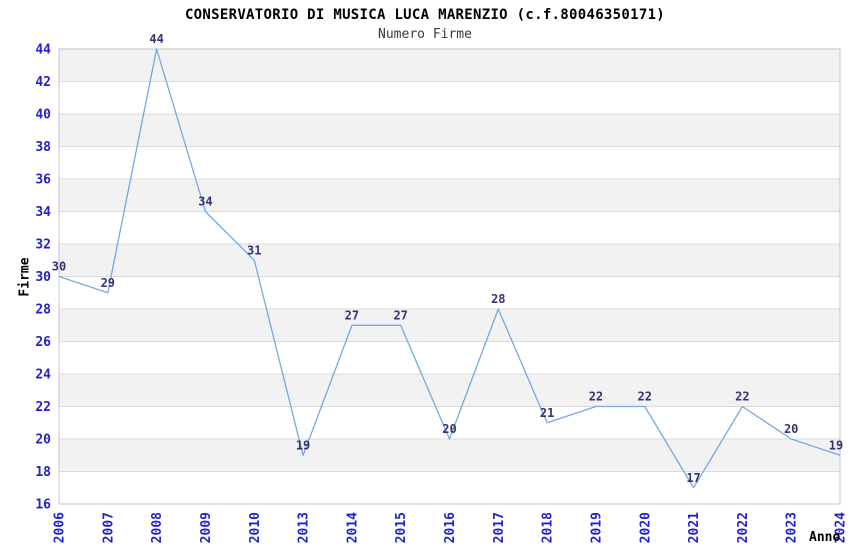 Image resolution: width=850 pixels, height=550 pixels. I want to click on x-tick-label: 2015, so click(401, 527).